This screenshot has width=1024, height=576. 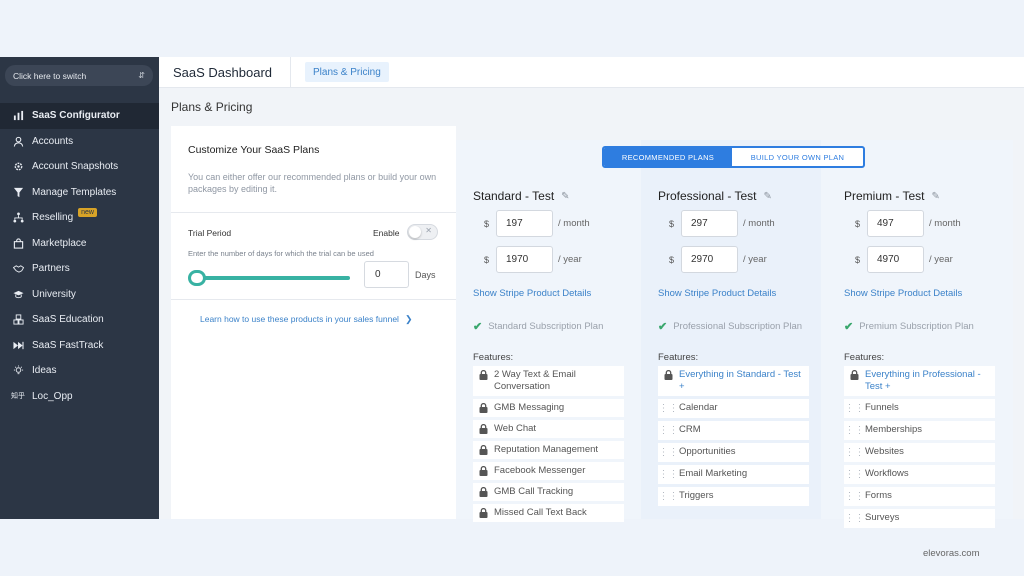 What do you see at coordinates (79, 167) in the screenshot?
I see `sidebar-item-account-snapshots: Account Snapshots` at bounding box center [79, 167].